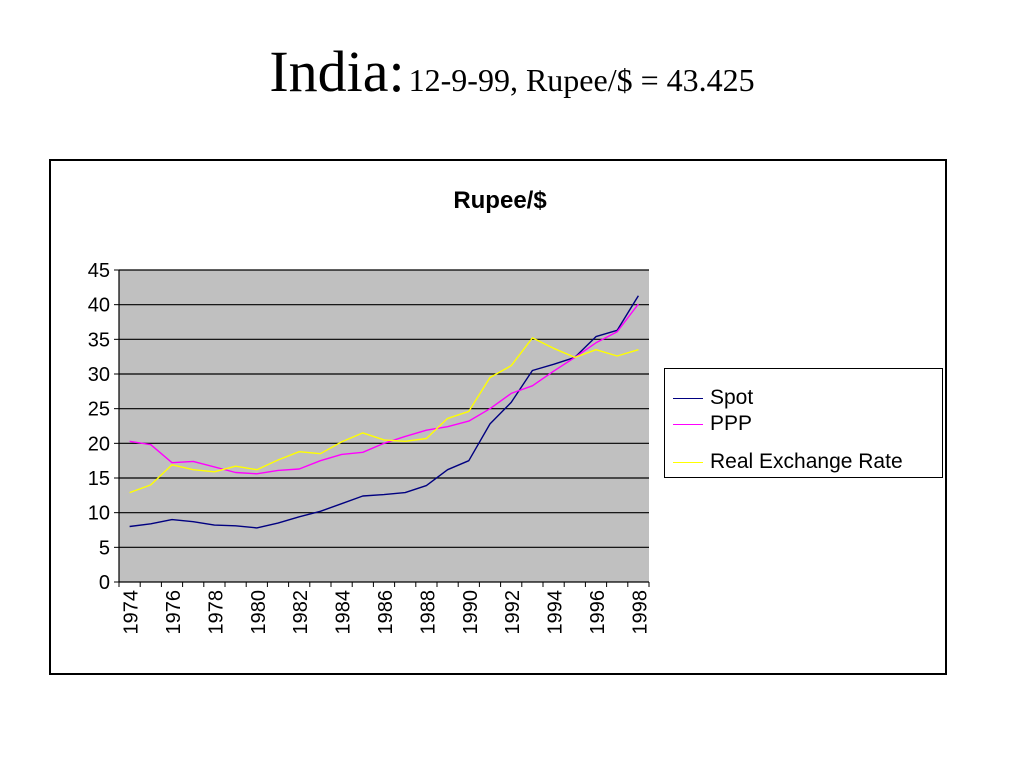 The image size is (1024, 768). What do you see at coordinates (99, 444) in the screenshot?
I see `y-tick-label-20: 20` at bounding box center [99, 444].